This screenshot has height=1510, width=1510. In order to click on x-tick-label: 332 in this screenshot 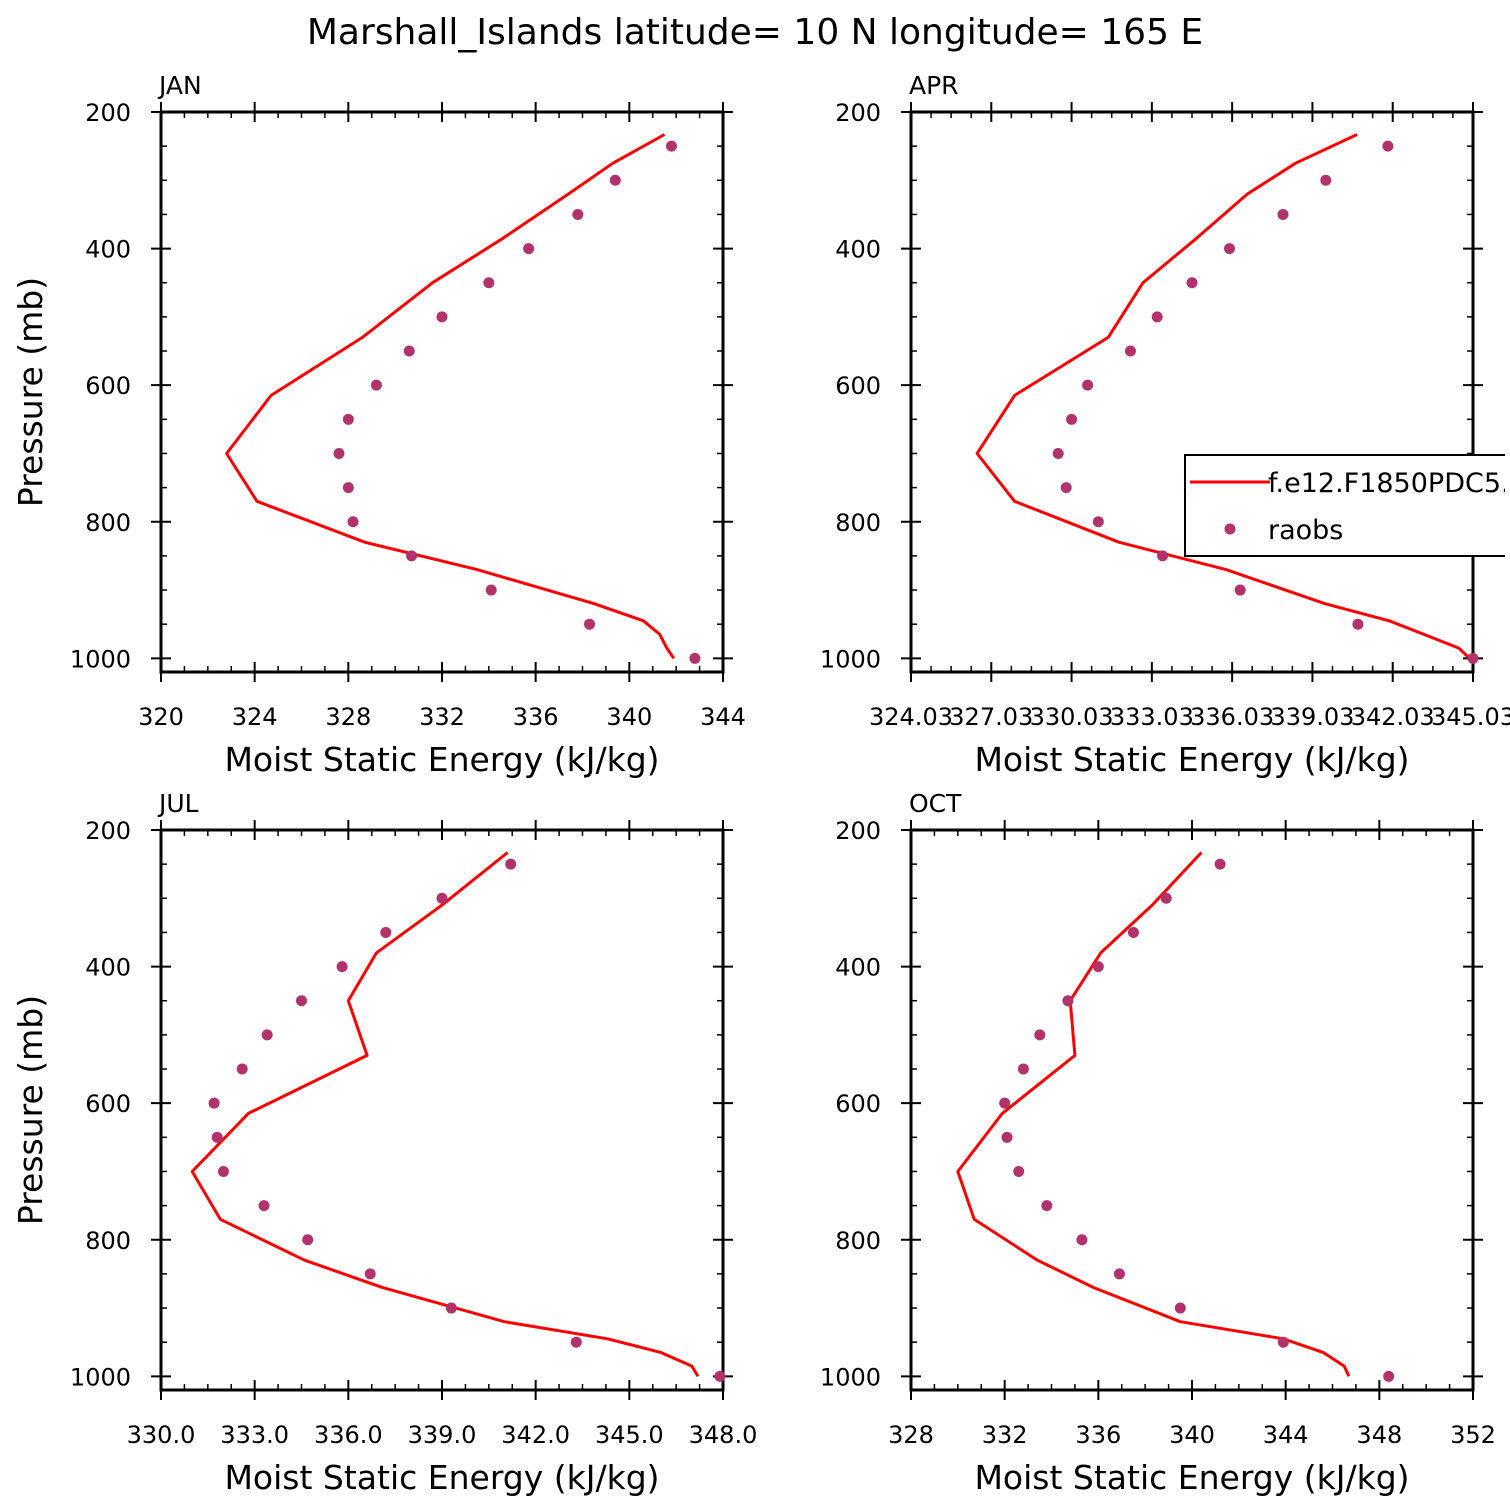, I will do `click(1005, 1435)`.